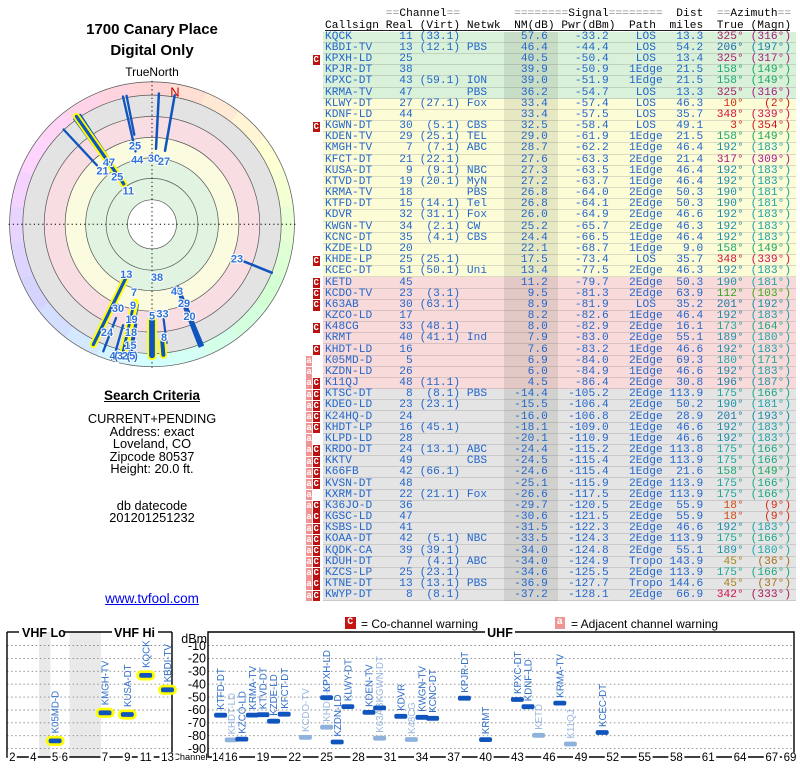  I want to click on svg-text: 20, so click(189, 317).